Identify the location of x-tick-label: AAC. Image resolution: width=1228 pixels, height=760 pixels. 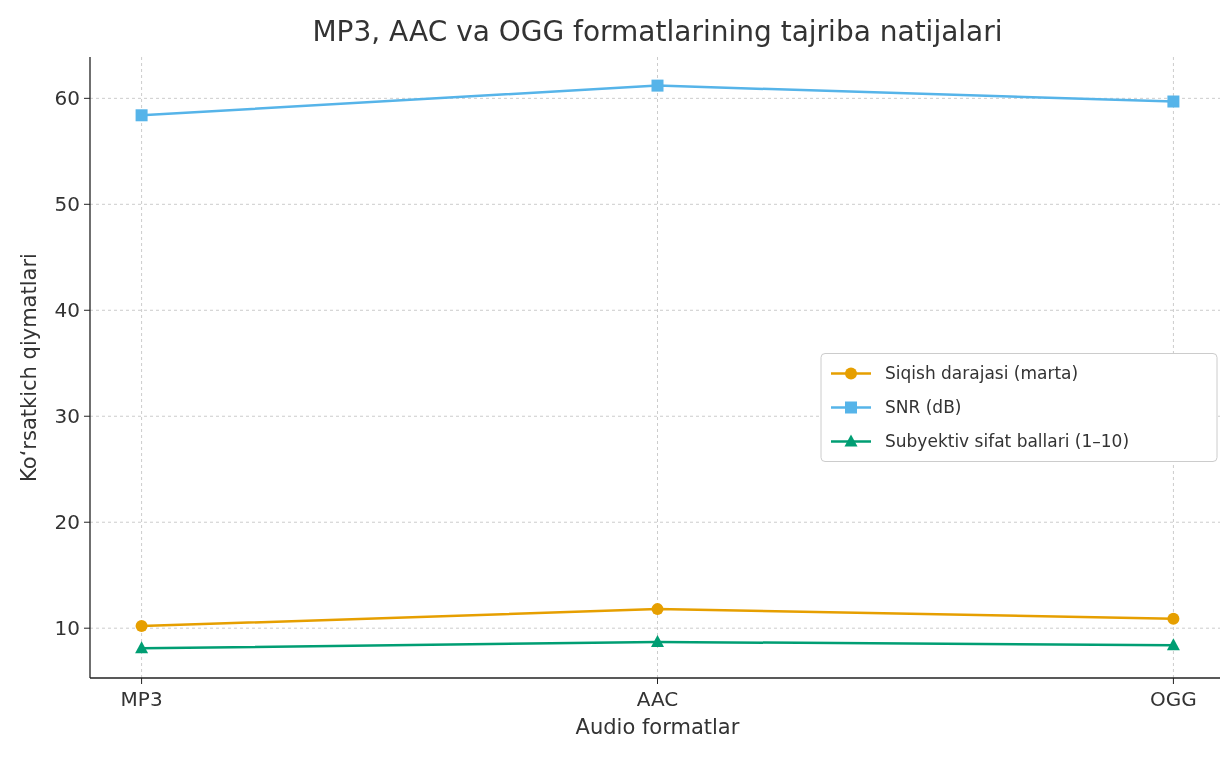
(657, 699).